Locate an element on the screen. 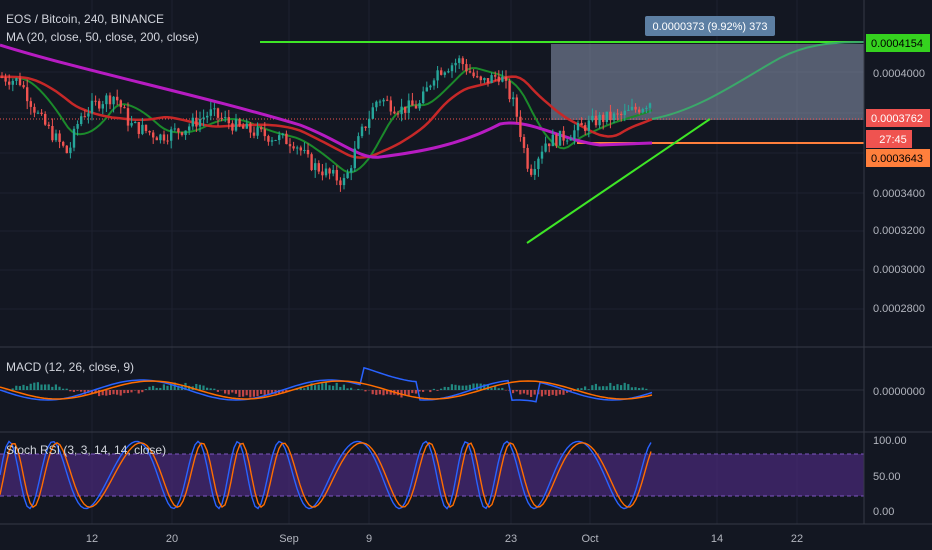 Image resolution: width=932 pixels, height=550 pixels. price-tick: 0.0003400 is located at coordinates (899, 194).